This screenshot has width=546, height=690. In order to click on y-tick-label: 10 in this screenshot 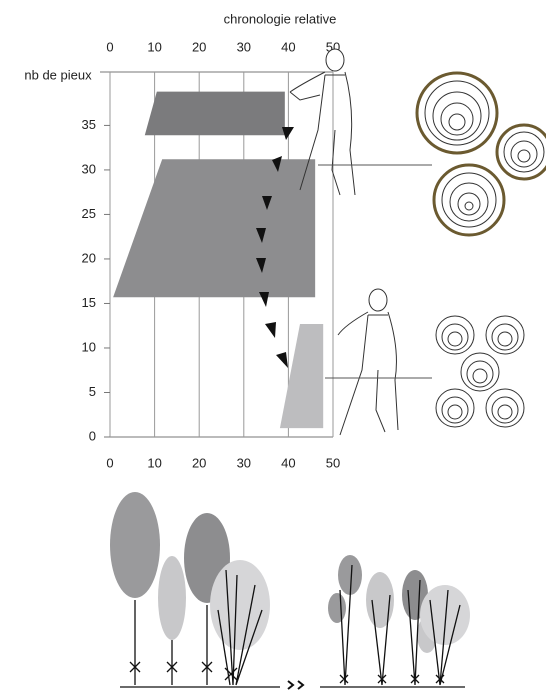, I will do `click(89, 346)`.